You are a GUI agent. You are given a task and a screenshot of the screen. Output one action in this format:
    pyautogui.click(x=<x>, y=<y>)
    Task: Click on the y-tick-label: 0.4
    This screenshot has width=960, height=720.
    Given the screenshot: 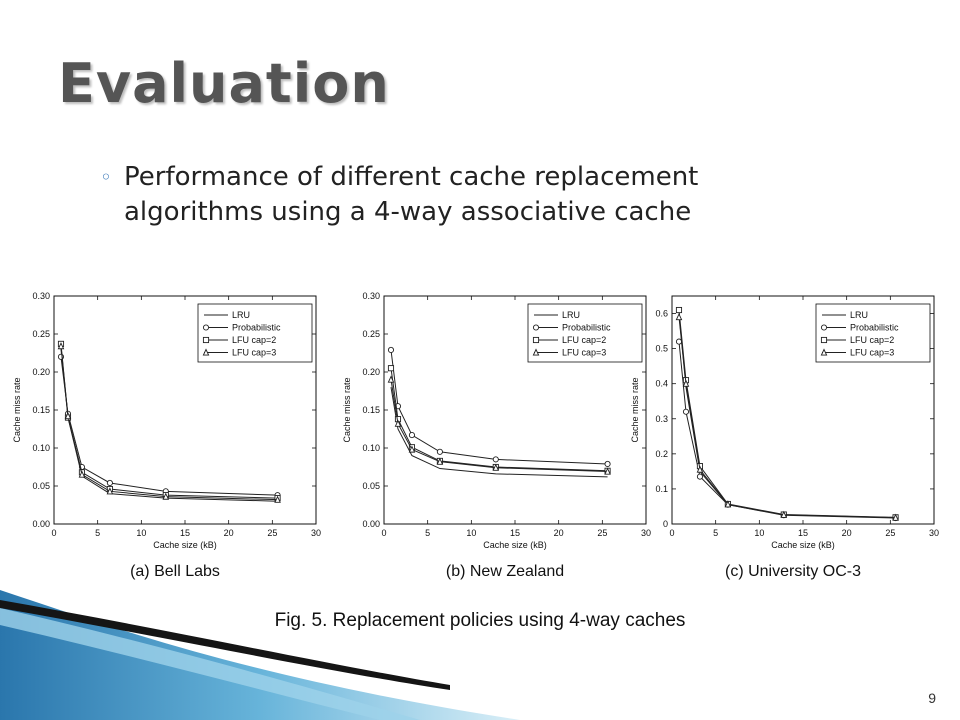 What is the action you would take?
    pyautogui.click(x=661, y=384)
    